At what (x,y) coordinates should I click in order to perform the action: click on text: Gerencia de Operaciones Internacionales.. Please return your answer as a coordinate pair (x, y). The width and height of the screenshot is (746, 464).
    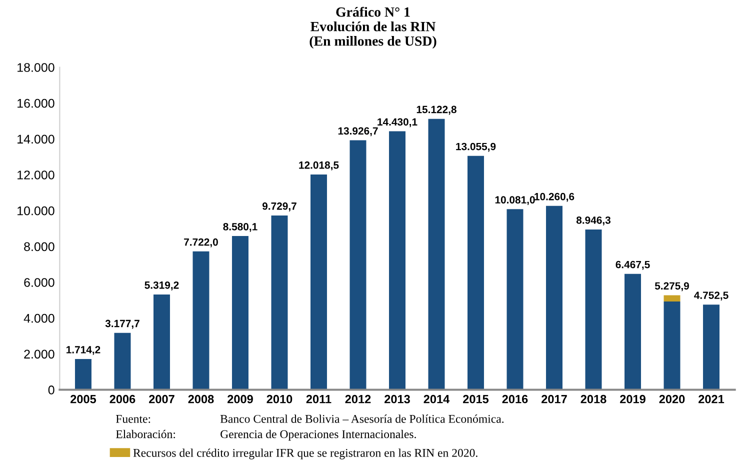
    Looking at the image, I should click on (318, 435).